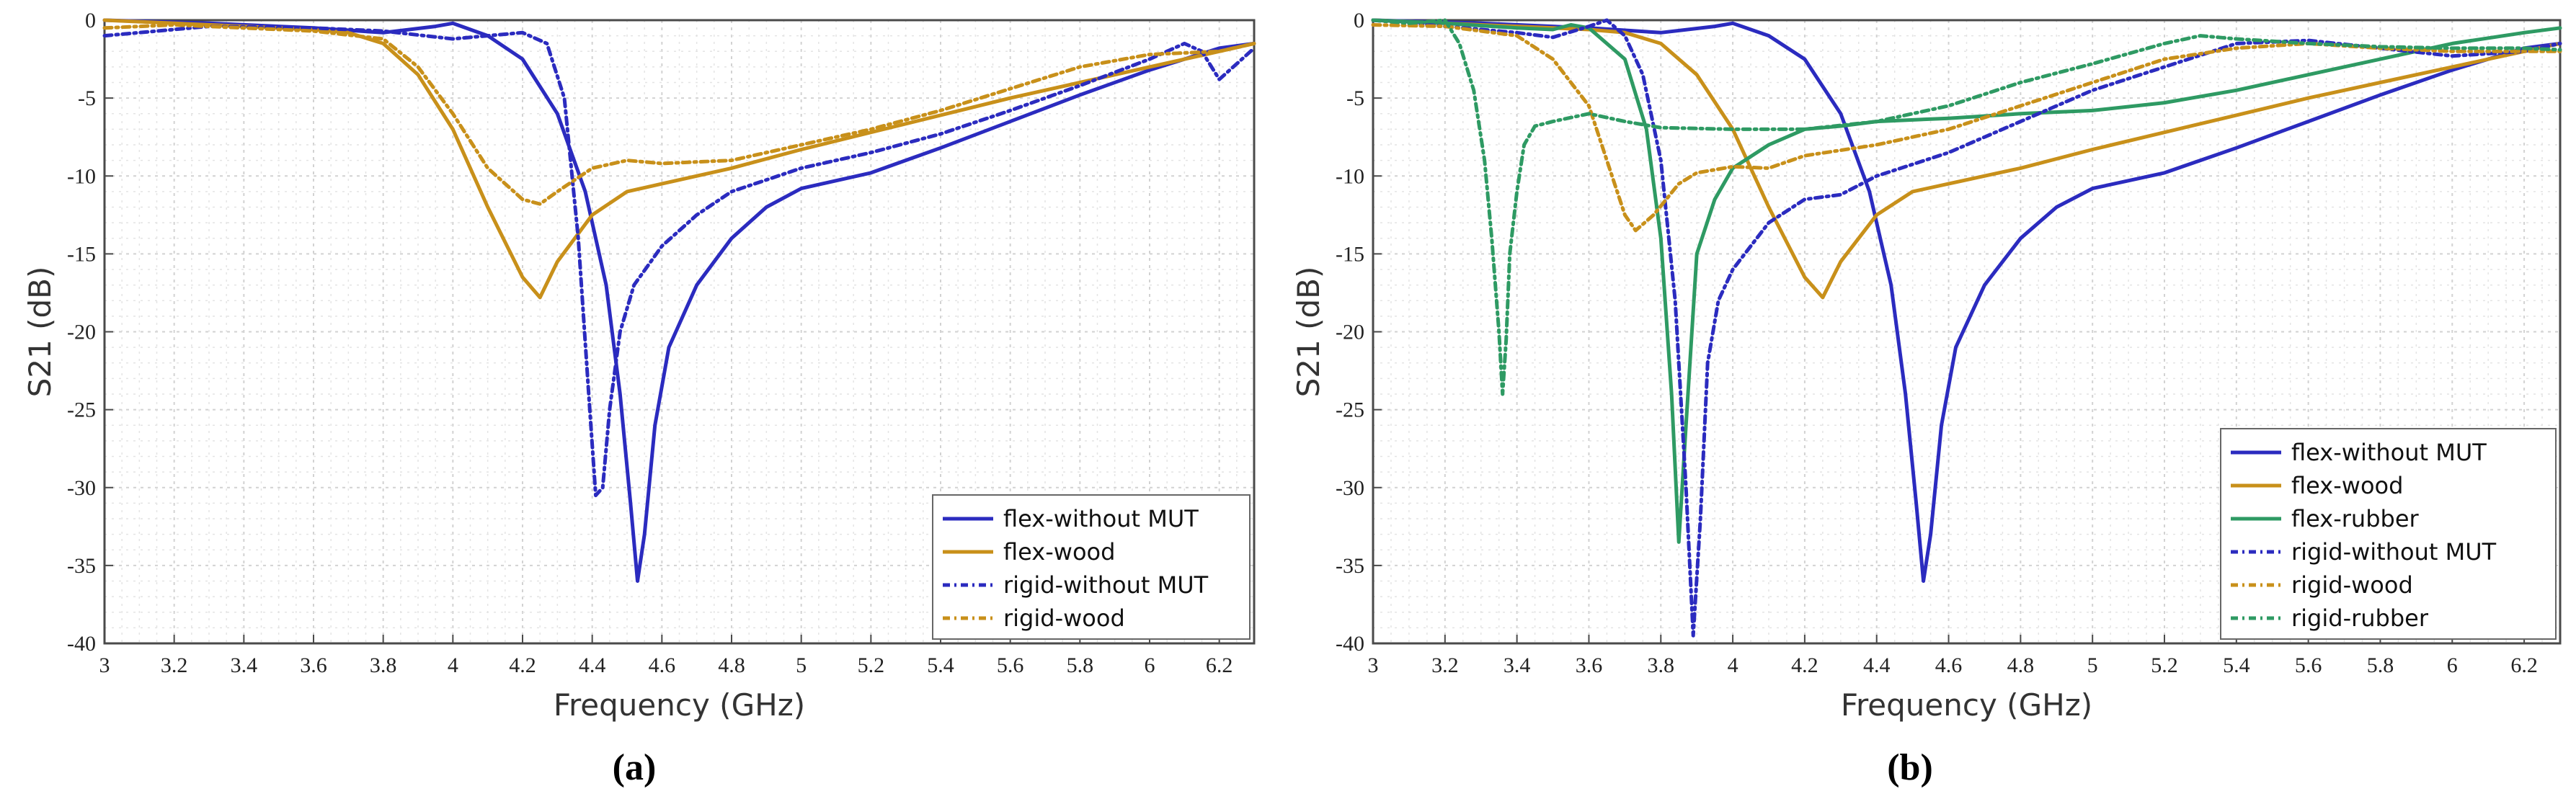 The height and width of the screenshot is (799, 2576). What do you see at coordinates (1966, 705) in the screenshot?
I see `x-axis-title-b: Frequency (GHz)` at bounding box center [1966, 705].